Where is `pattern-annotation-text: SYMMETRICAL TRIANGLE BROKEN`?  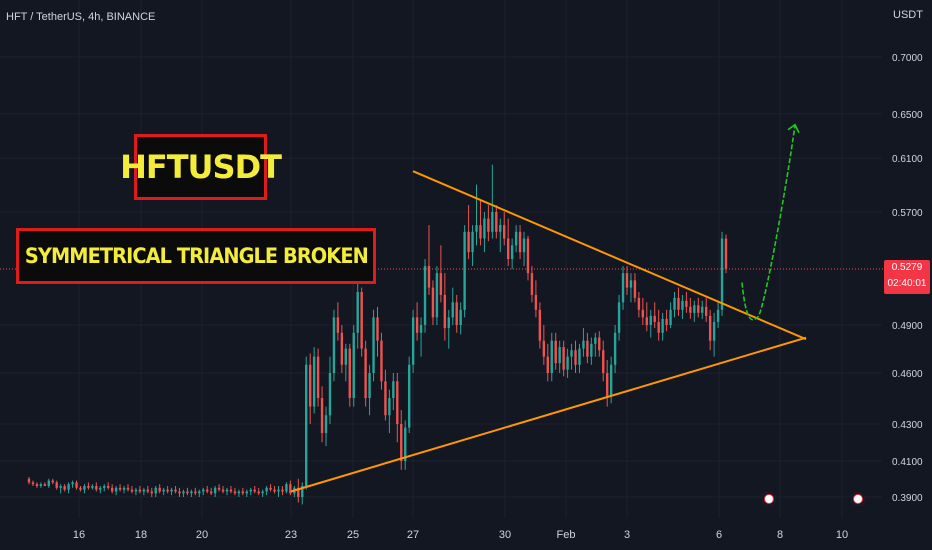
pattern-annotation-text: SYMMETRICAL TRIANGLE BROKEN is located at coordinates (196, 256).